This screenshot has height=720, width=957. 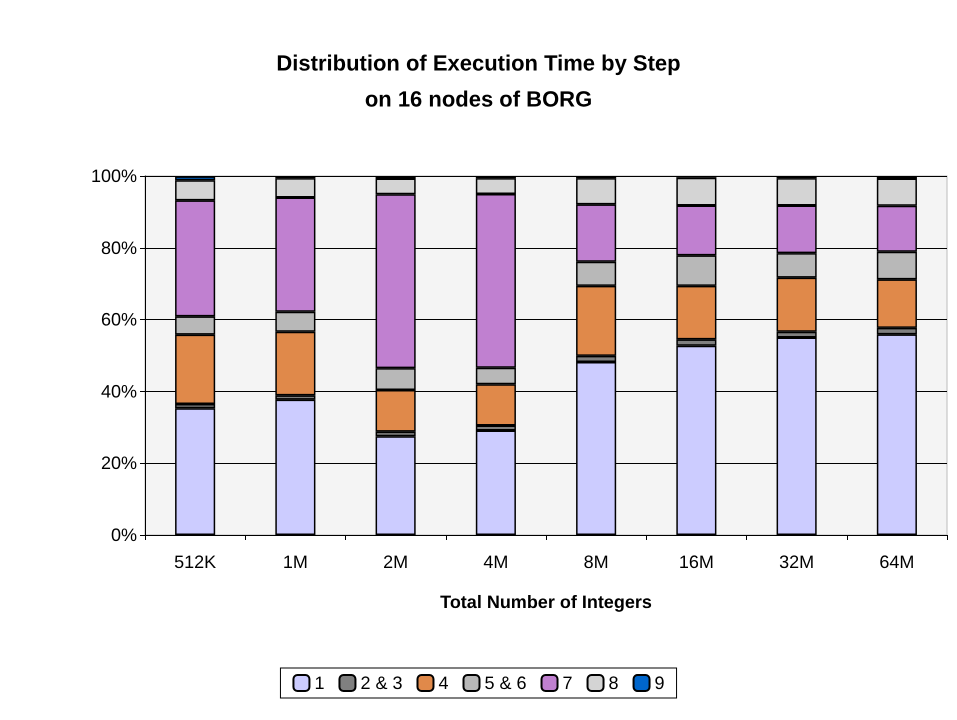 I want to click on y-tick-label: 100%, so click(x=113, y=176).